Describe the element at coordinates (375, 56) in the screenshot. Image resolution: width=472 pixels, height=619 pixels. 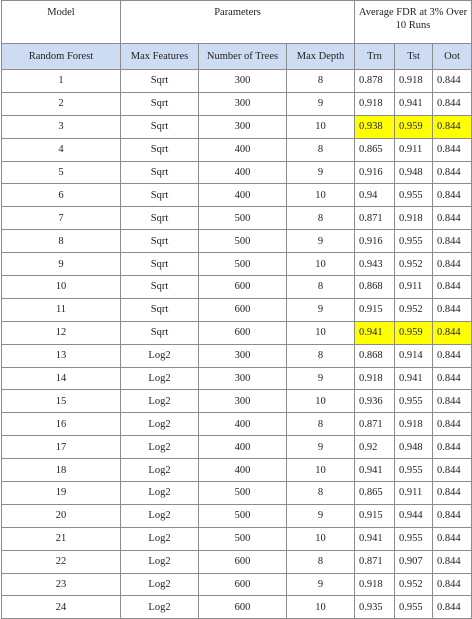
I see `trn-header: Trn` at that location.